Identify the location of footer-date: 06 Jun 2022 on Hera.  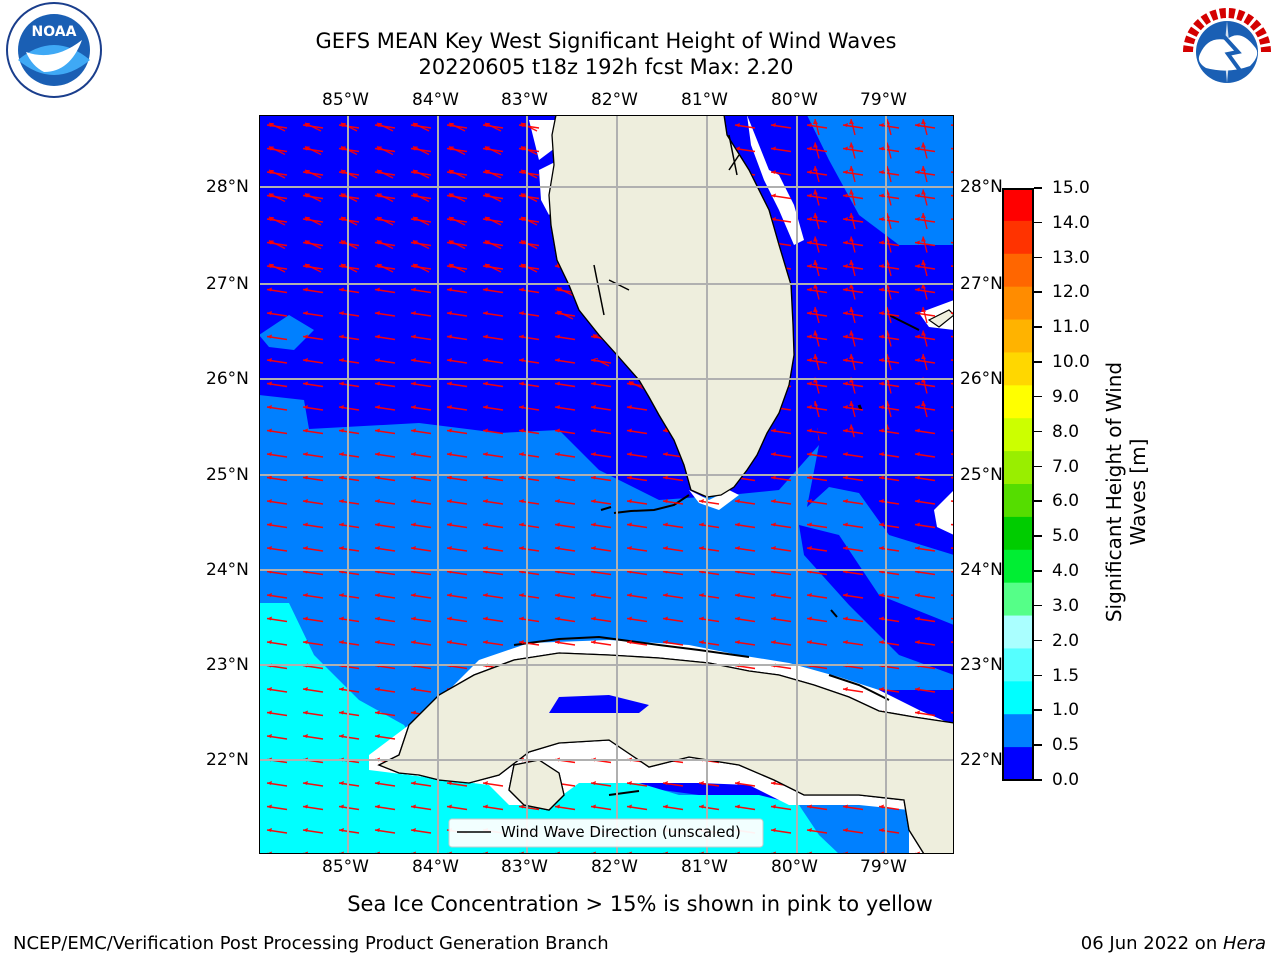
(1173, 944).